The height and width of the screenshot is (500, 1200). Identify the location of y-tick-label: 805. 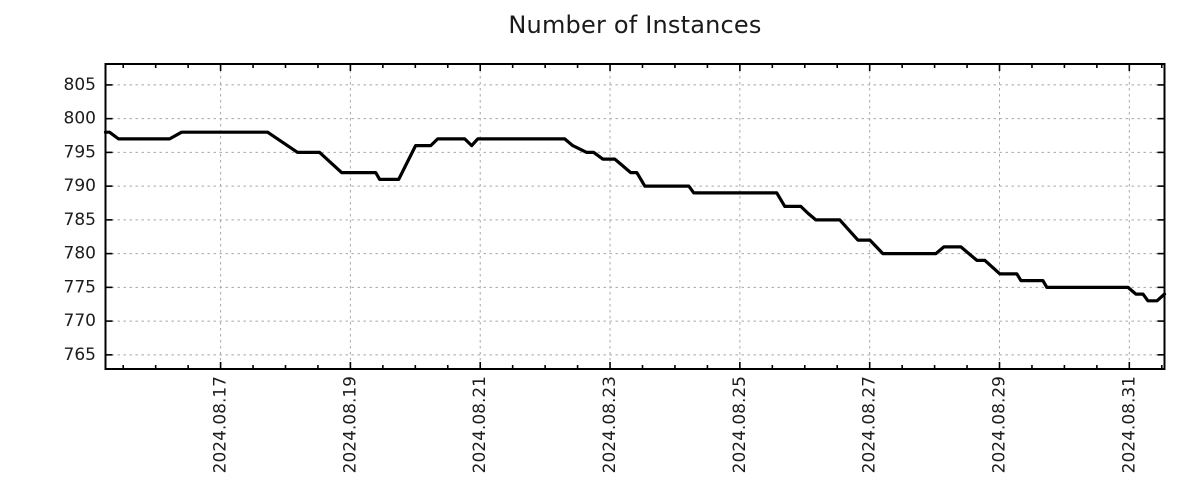
(80, 85).